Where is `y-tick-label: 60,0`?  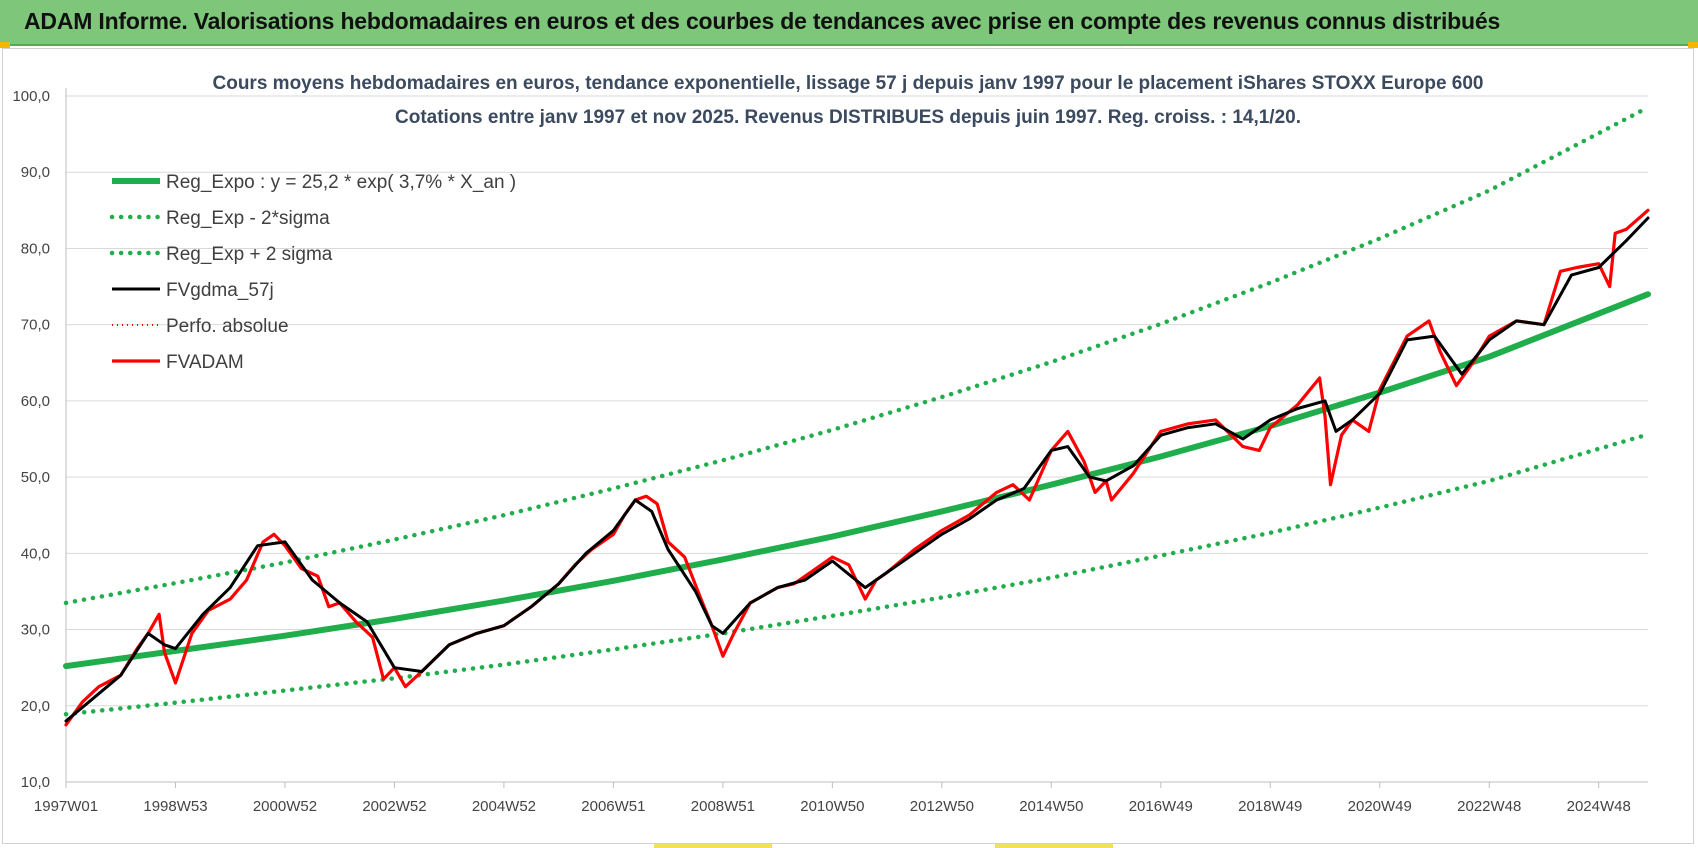
y-tick-label: 60,0 is located at coordinates (35, 401).